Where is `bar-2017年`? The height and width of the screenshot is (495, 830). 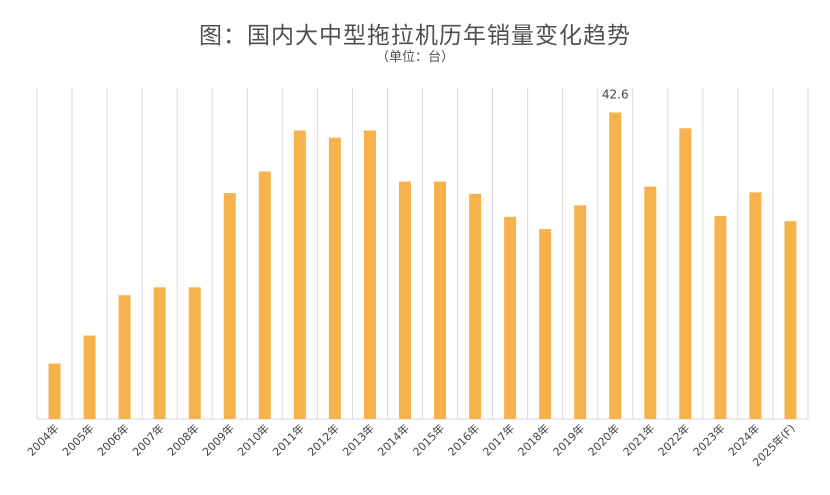 bar-2017年 is located at coordinates (510, 317).